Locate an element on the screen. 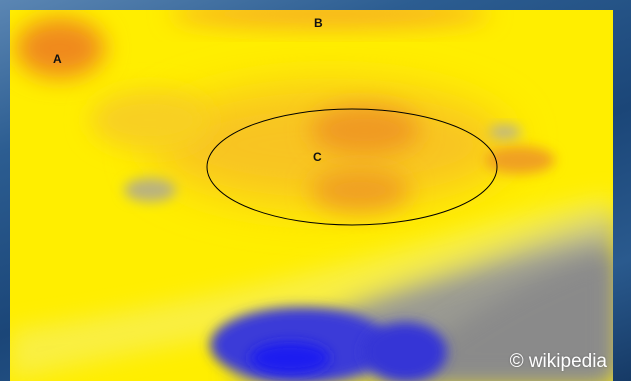 This screenshot has width=631, height=381. gray-spot-east is located at coordinates (505, 132).